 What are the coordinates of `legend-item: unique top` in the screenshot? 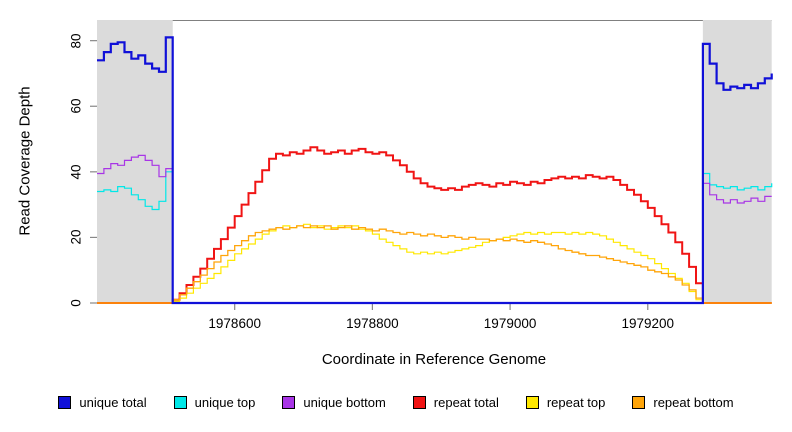 It's located at (214, 402).